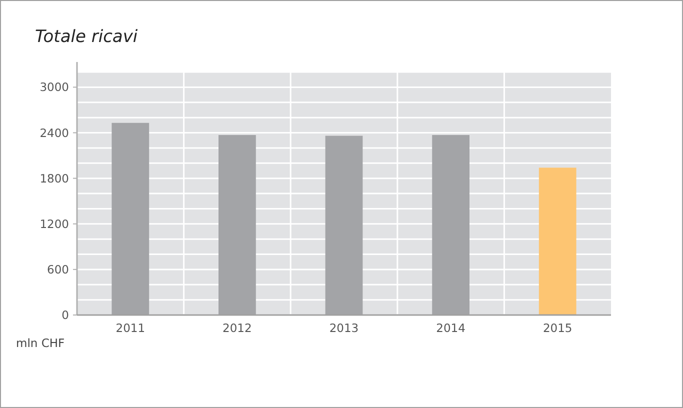  What do you see at coordinates (86, 37) in the screenshot?
I see `chart-title: Totale ricavi` at bounding box center [86, 37].